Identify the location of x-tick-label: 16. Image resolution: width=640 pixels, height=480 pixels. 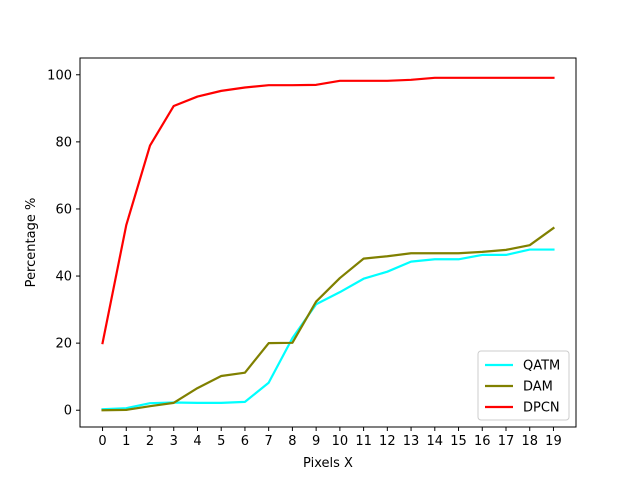
(482, 441).